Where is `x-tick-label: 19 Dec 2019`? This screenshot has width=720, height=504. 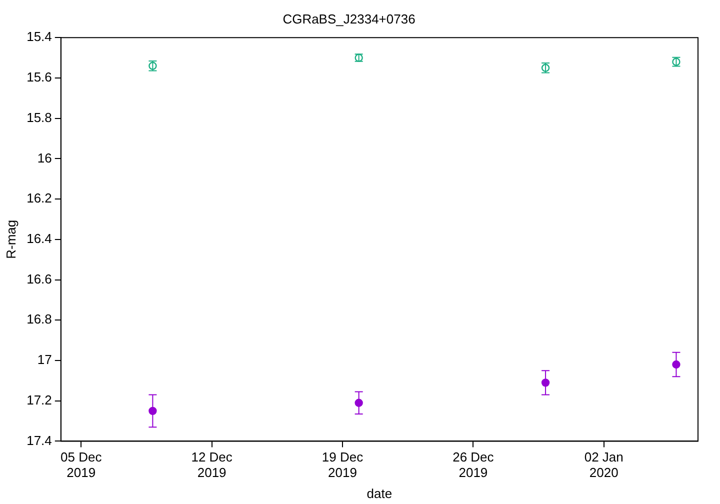 x-tick-label: 19 Dec 2019 is located at coordinates (343, 465).